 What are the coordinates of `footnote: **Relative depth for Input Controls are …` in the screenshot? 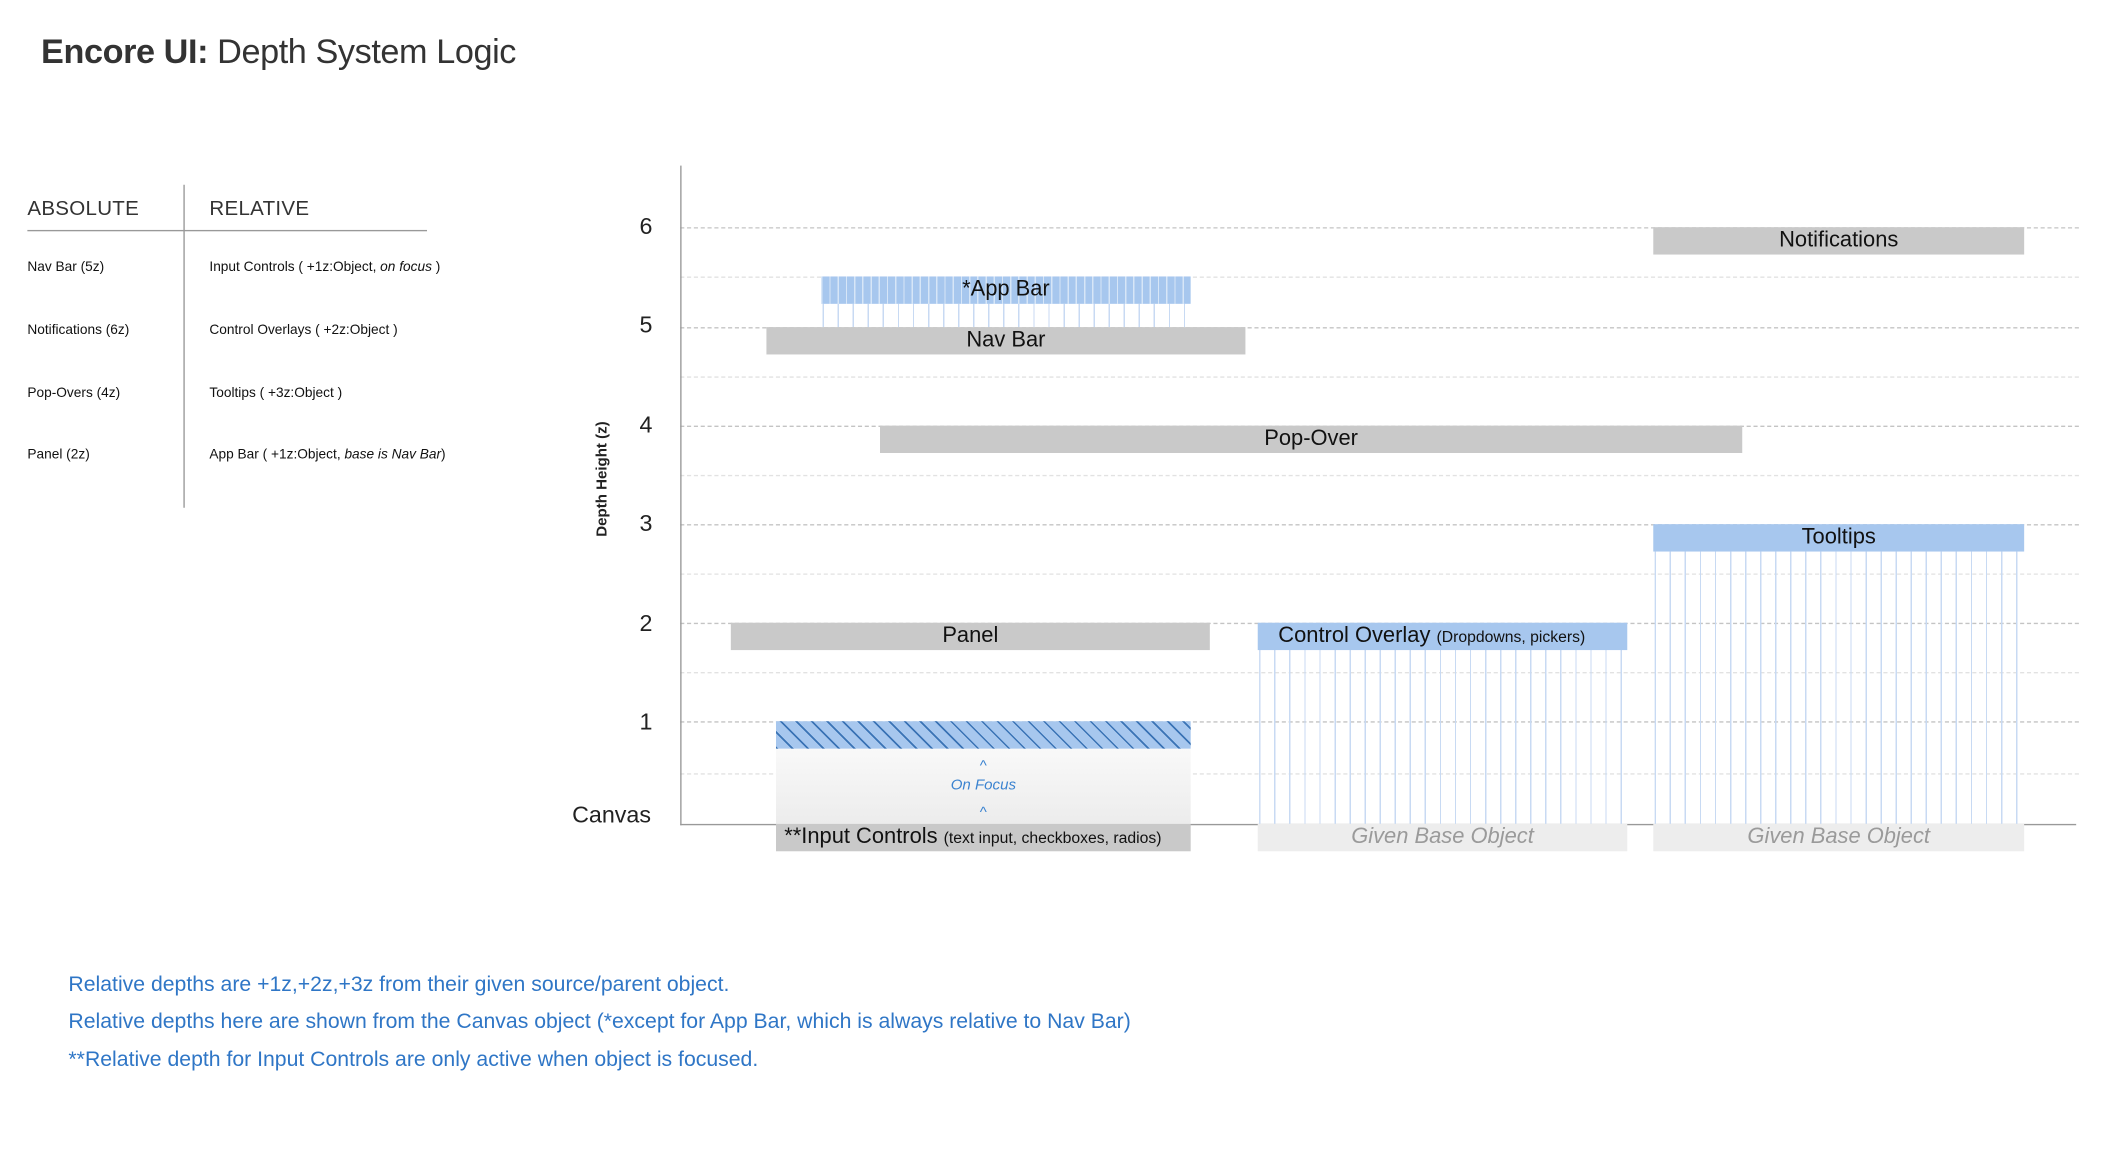 It's located at (413, 1060).